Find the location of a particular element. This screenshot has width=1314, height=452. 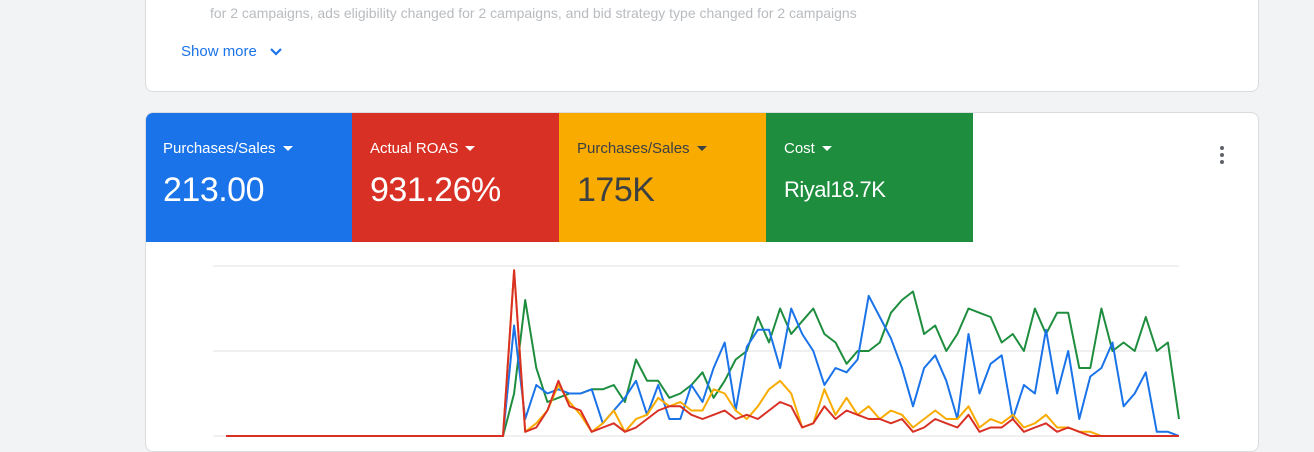

metric-value: 175K is located at coordinates (616, 190).